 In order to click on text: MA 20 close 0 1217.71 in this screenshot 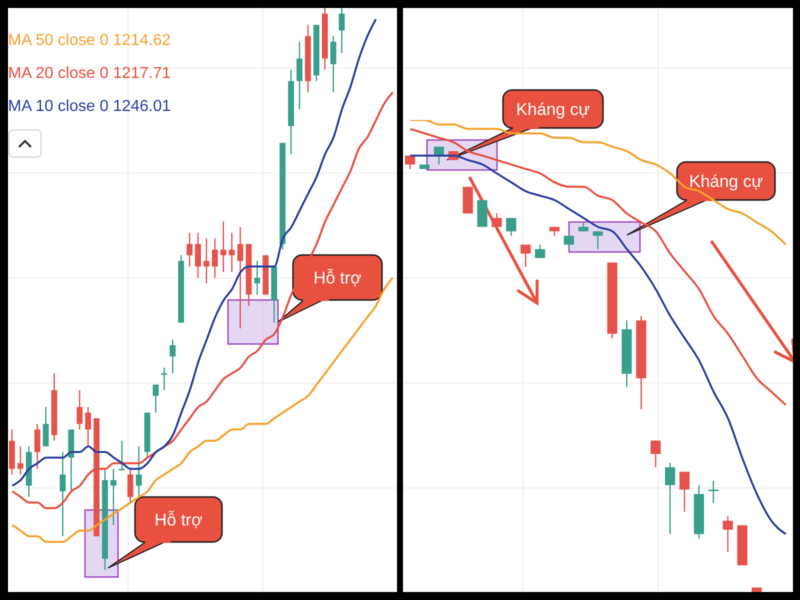, I will do `click(89, 74)`.